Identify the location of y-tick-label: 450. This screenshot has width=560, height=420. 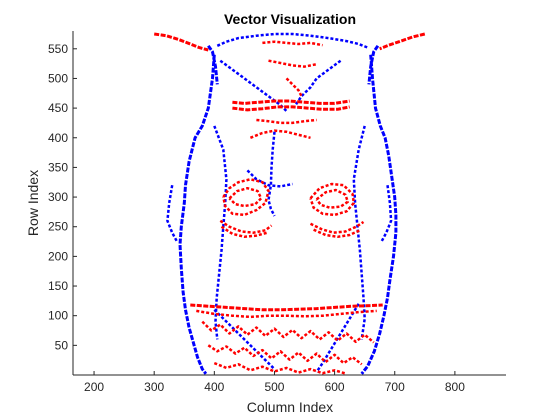
(58, 108).